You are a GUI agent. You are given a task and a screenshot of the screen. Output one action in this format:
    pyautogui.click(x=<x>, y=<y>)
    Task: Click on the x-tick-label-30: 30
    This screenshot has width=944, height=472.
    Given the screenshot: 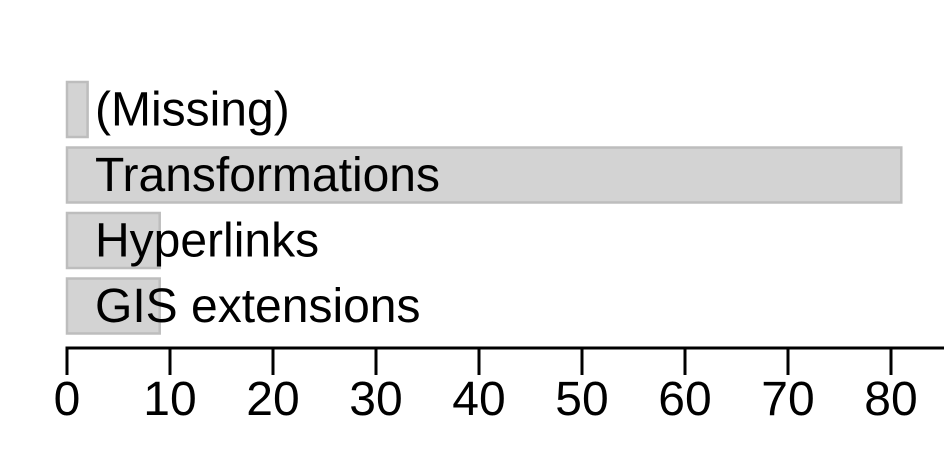 What is the action you would take?
    pyautogui.click(x=375, y=399)
    